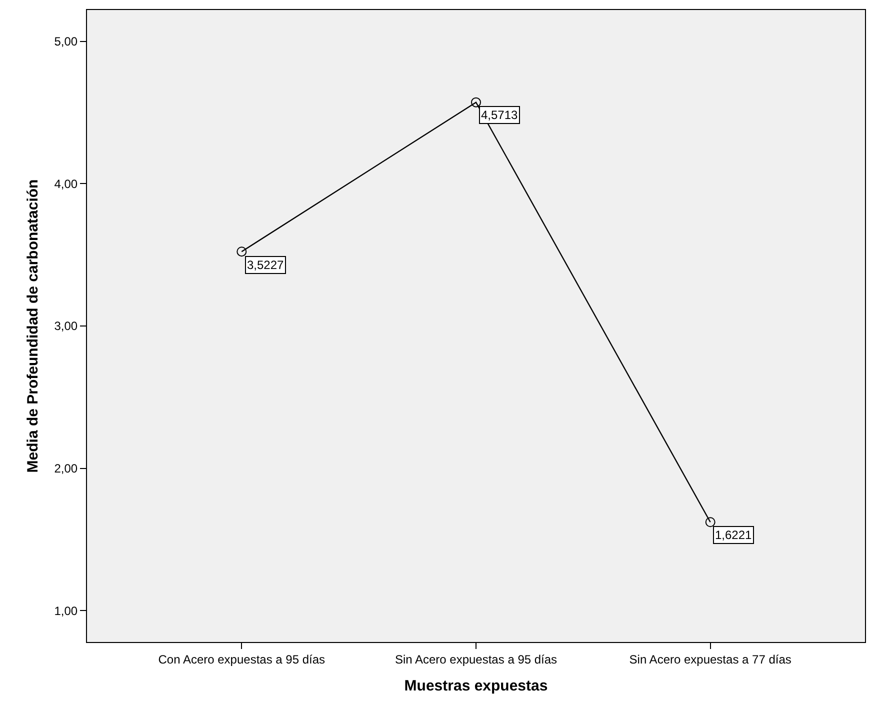  I want to click on x-axis-title: Muestras expuestas, so click(476, 685).